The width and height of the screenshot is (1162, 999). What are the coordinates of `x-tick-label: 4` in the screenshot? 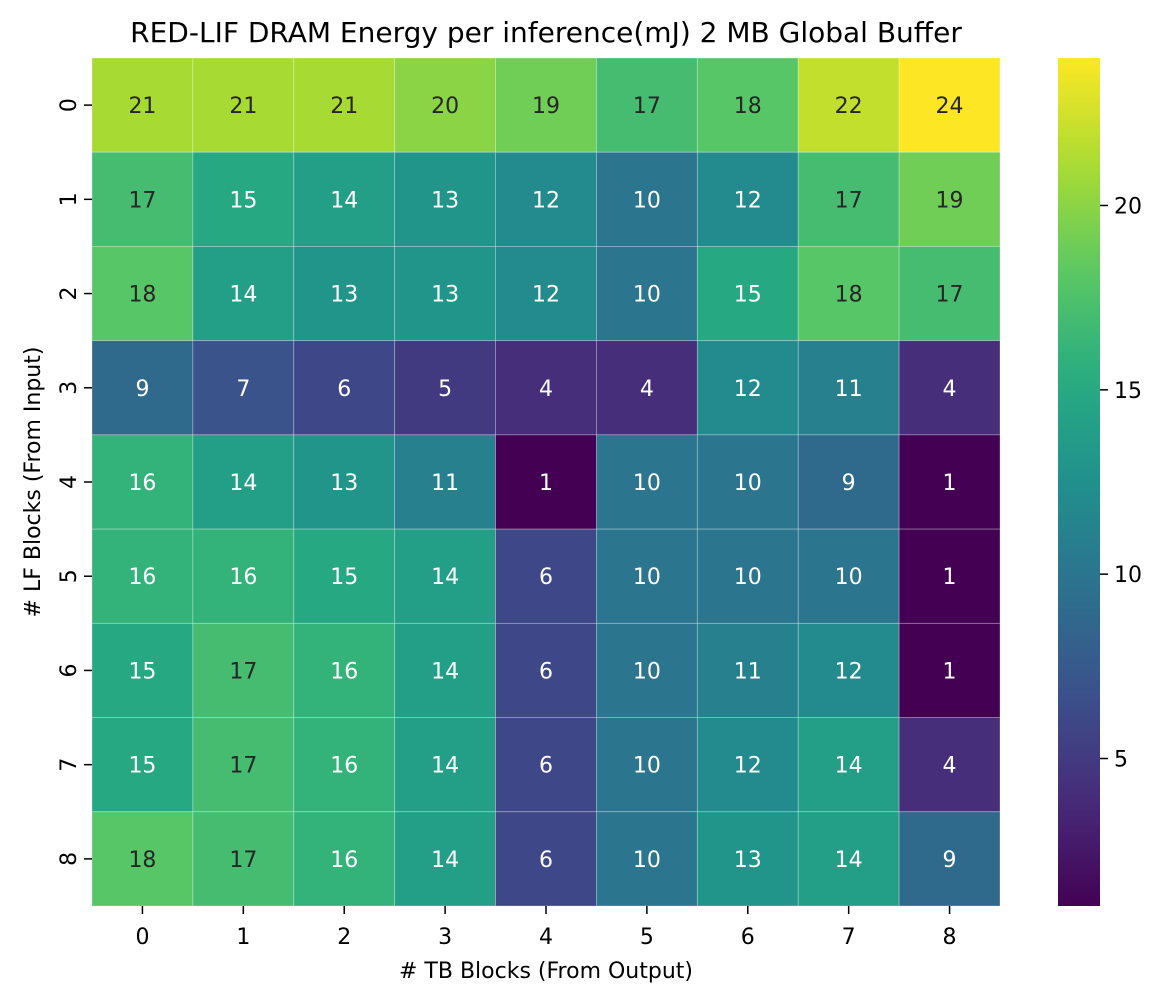 It's located at (546, 937).